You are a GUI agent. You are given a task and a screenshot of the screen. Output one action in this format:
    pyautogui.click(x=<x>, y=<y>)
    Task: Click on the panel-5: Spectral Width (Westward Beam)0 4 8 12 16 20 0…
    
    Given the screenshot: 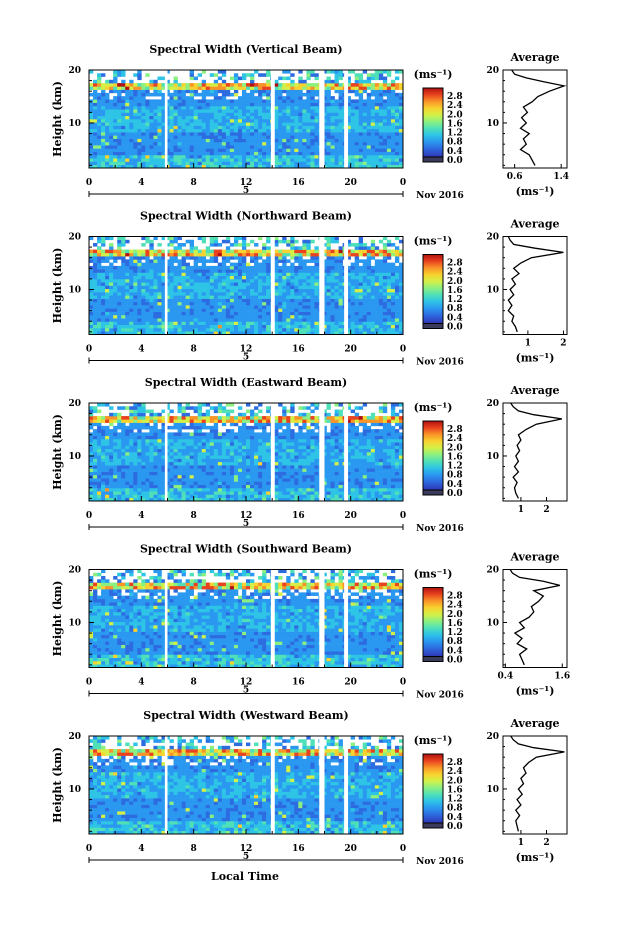 What is the action you would take?
    pyautogui.click(x=309, y=788)
    